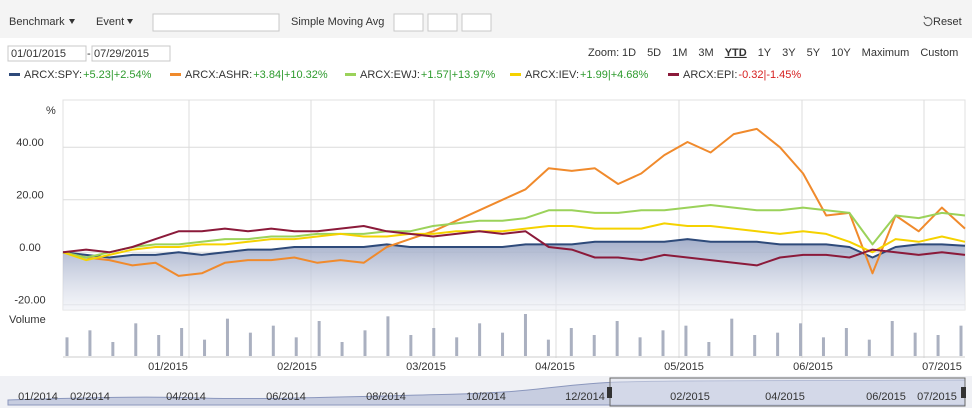 This screenshot has height=419, width=972. What do you see at coordinates (337, 22) in the screenshot?
I see `sma-label: Simple Moving Avg` at bounding box center [337, 22].